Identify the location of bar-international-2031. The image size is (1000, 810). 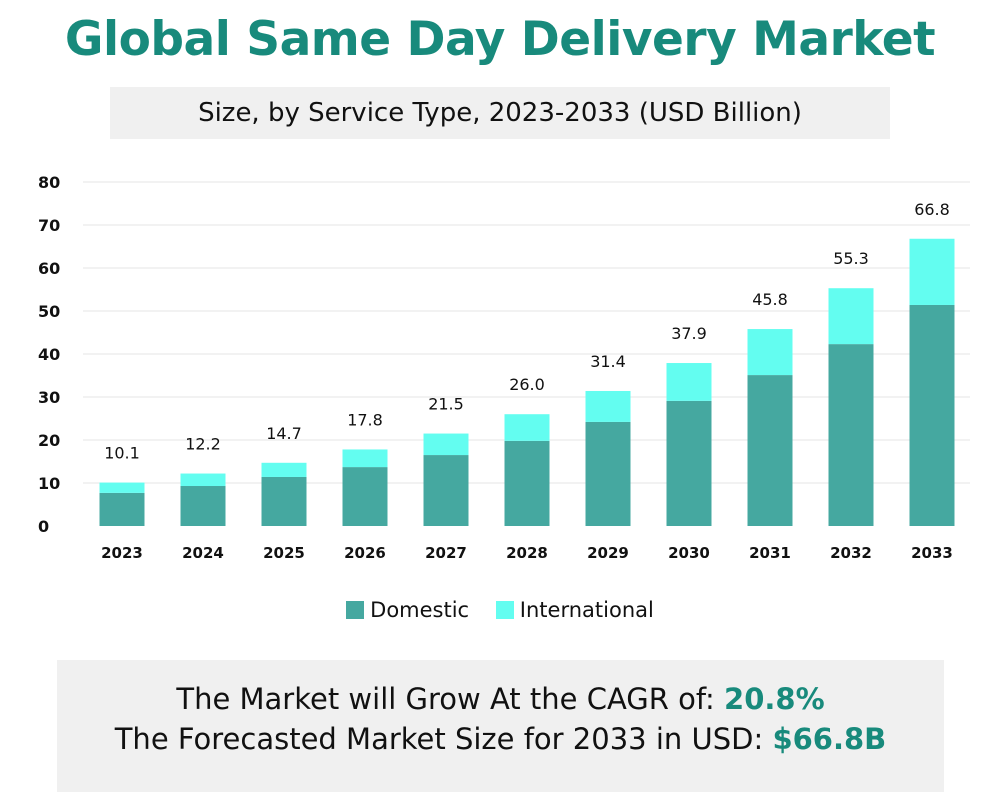
(770, 352).